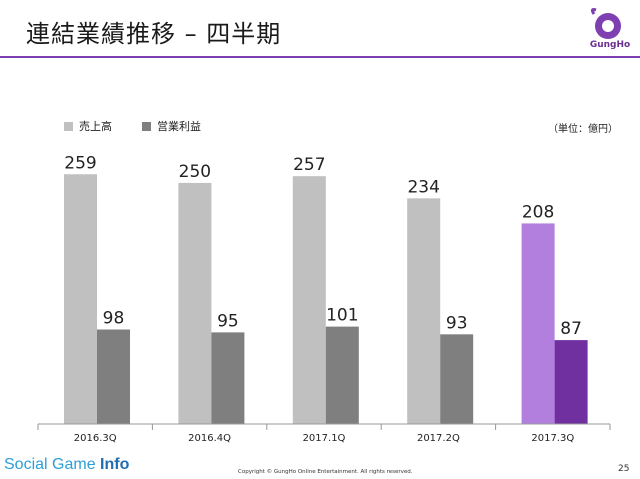 This screenshot has width=640, height=479. Describe the element at coordinates (583, 129) in the screenshot. I see `unit-label: （単位：億円）` at that location.